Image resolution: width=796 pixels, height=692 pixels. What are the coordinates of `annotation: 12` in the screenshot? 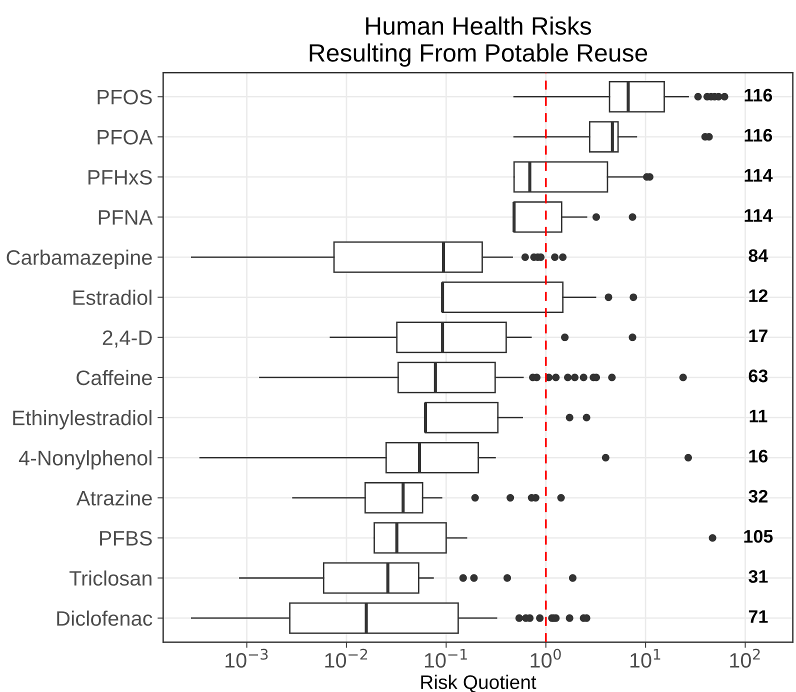 It's located at (758, 295).